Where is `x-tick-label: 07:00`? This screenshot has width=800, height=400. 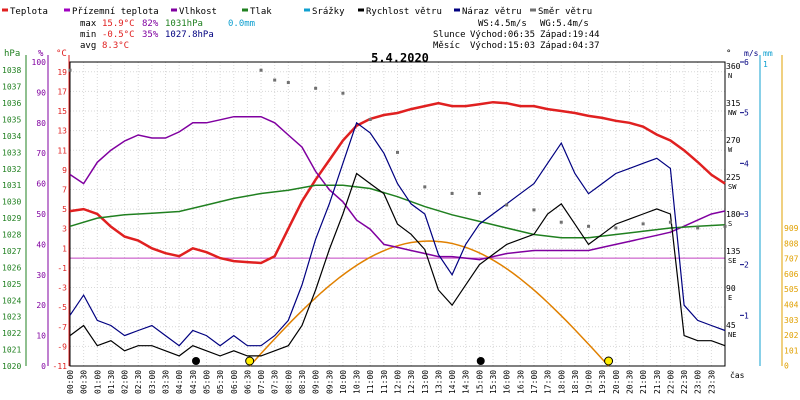 x-tick-label: 07:00 is located at coordinates (261, 382).